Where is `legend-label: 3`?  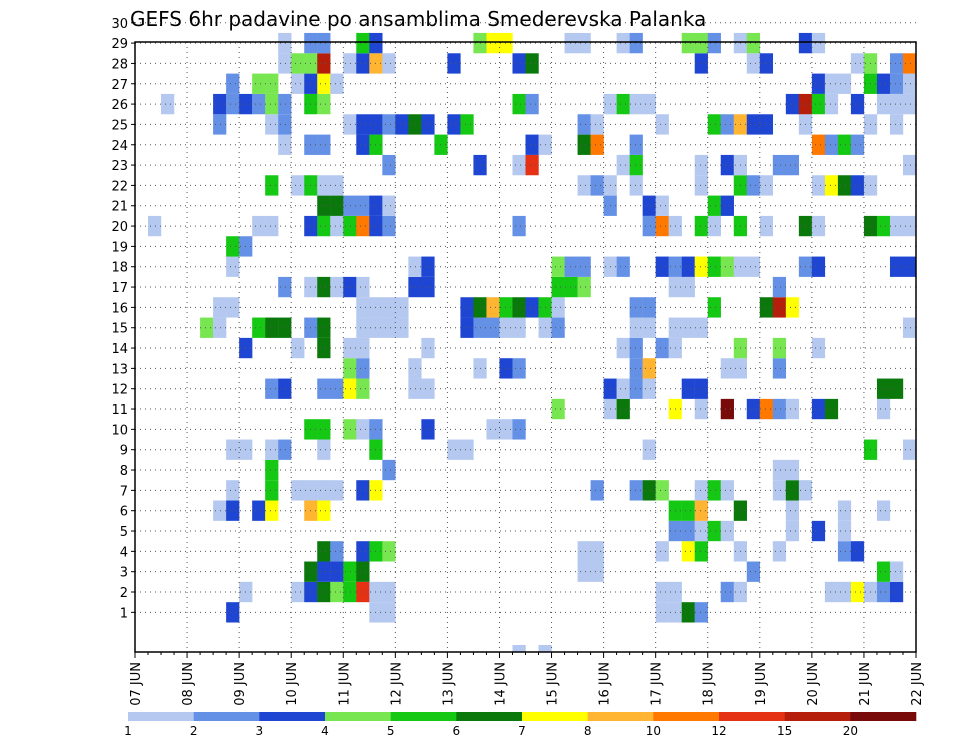 legend-label: 3 is located at coordinates (260, 731).